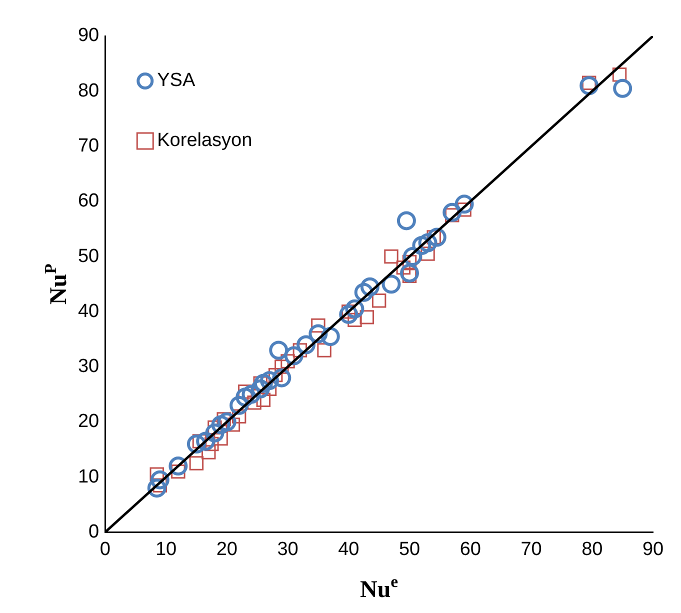  I want to click on x-tick-label: 10, so click(166, 549).